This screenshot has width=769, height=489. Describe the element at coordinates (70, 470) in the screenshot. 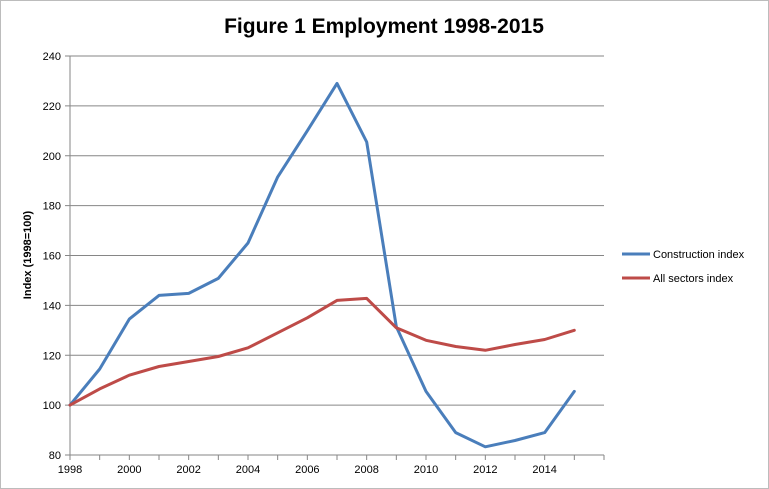

I see `x-tick-label: 1998` at that location.